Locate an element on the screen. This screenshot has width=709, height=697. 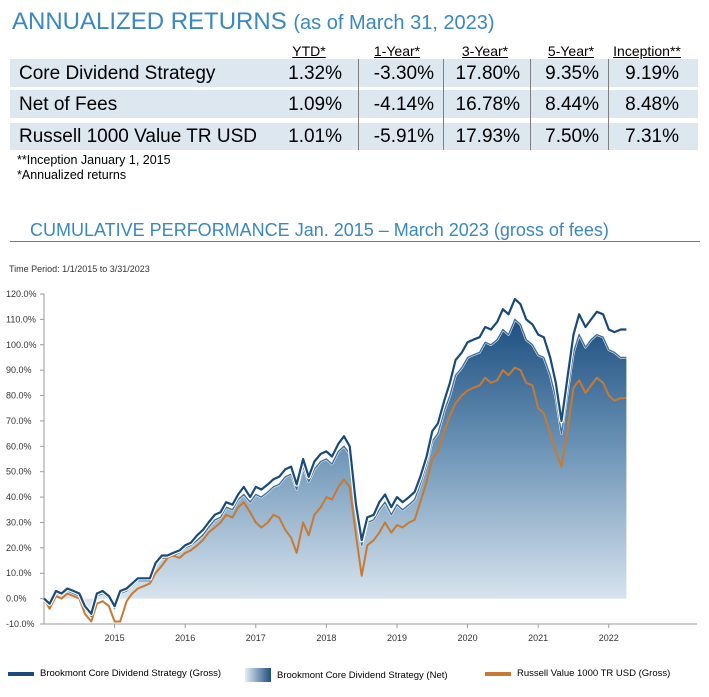
returns-subtitle: (as of March 31, 2023) is located at coordinates (394, 23).